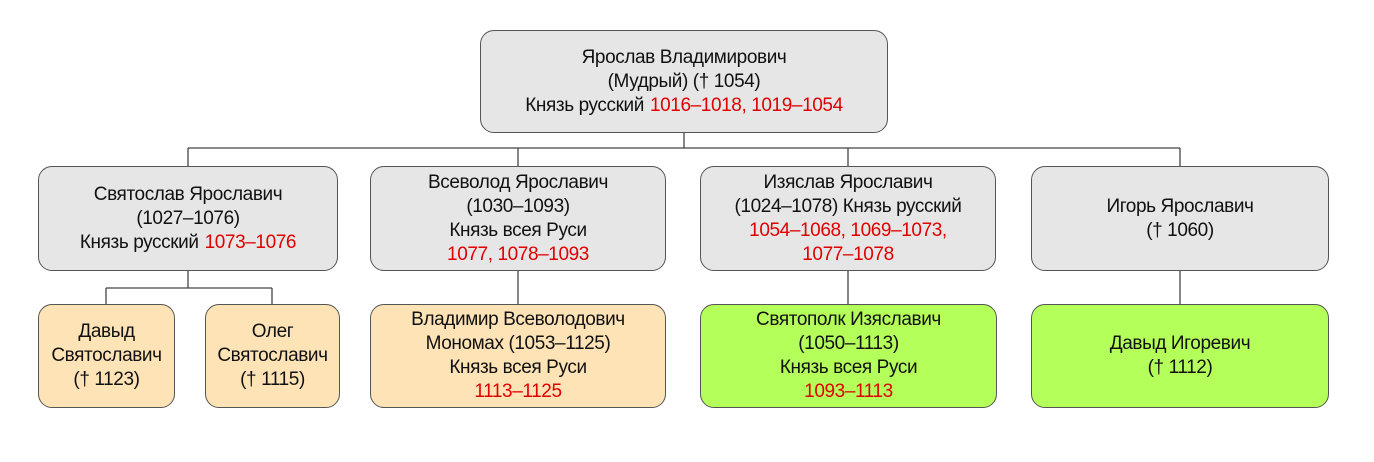 The width and height of the screenshot is (1374, 462). I want to click on node-line: (1027–1076), so click(188, 219).